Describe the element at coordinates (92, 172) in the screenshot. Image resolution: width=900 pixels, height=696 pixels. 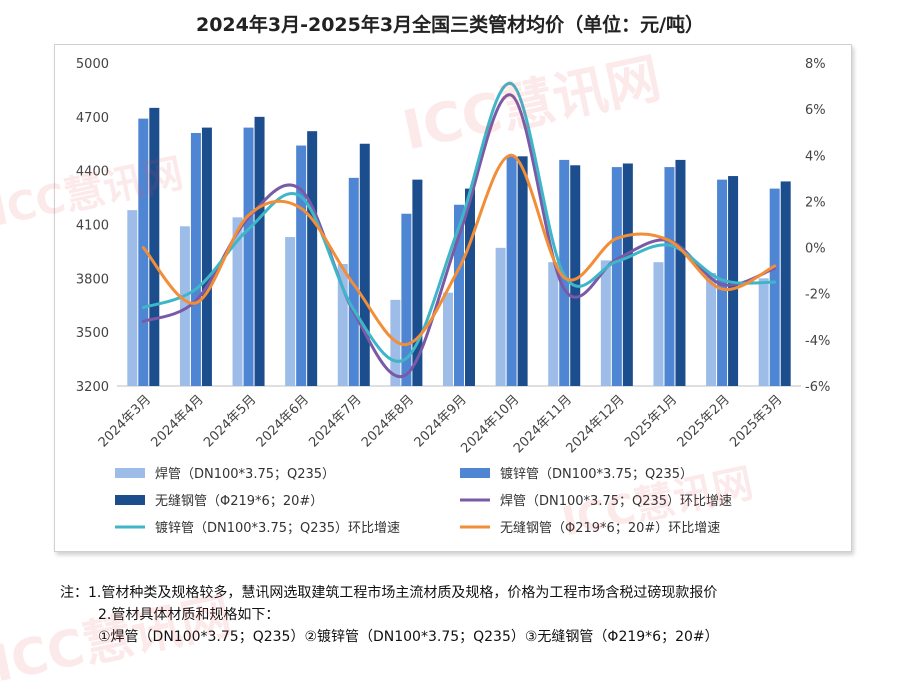
I see `y-left-tick-label: 4400` at that location.